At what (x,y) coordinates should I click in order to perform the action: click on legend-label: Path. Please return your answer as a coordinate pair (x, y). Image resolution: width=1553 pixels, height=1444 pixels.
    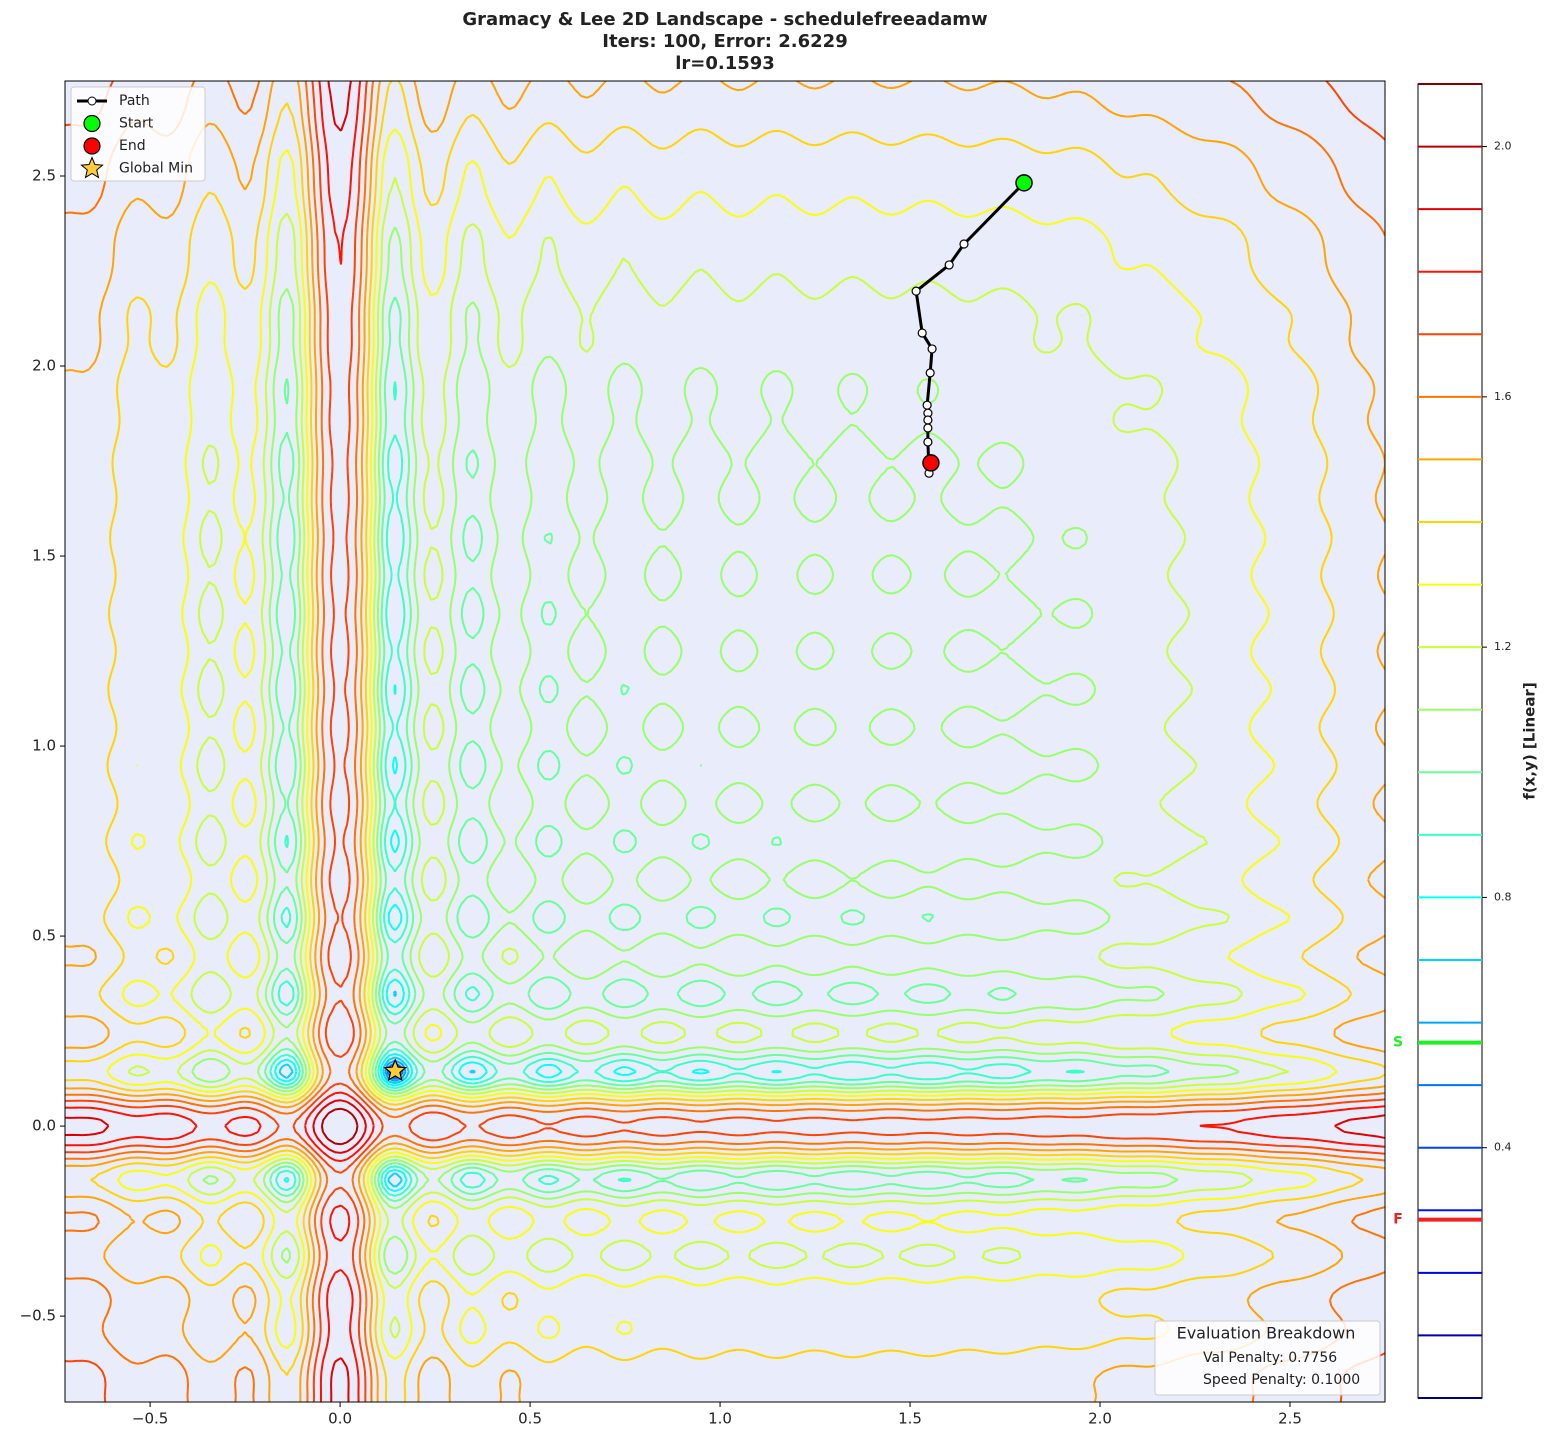
    Looking at the image, I should click on (134, 101).